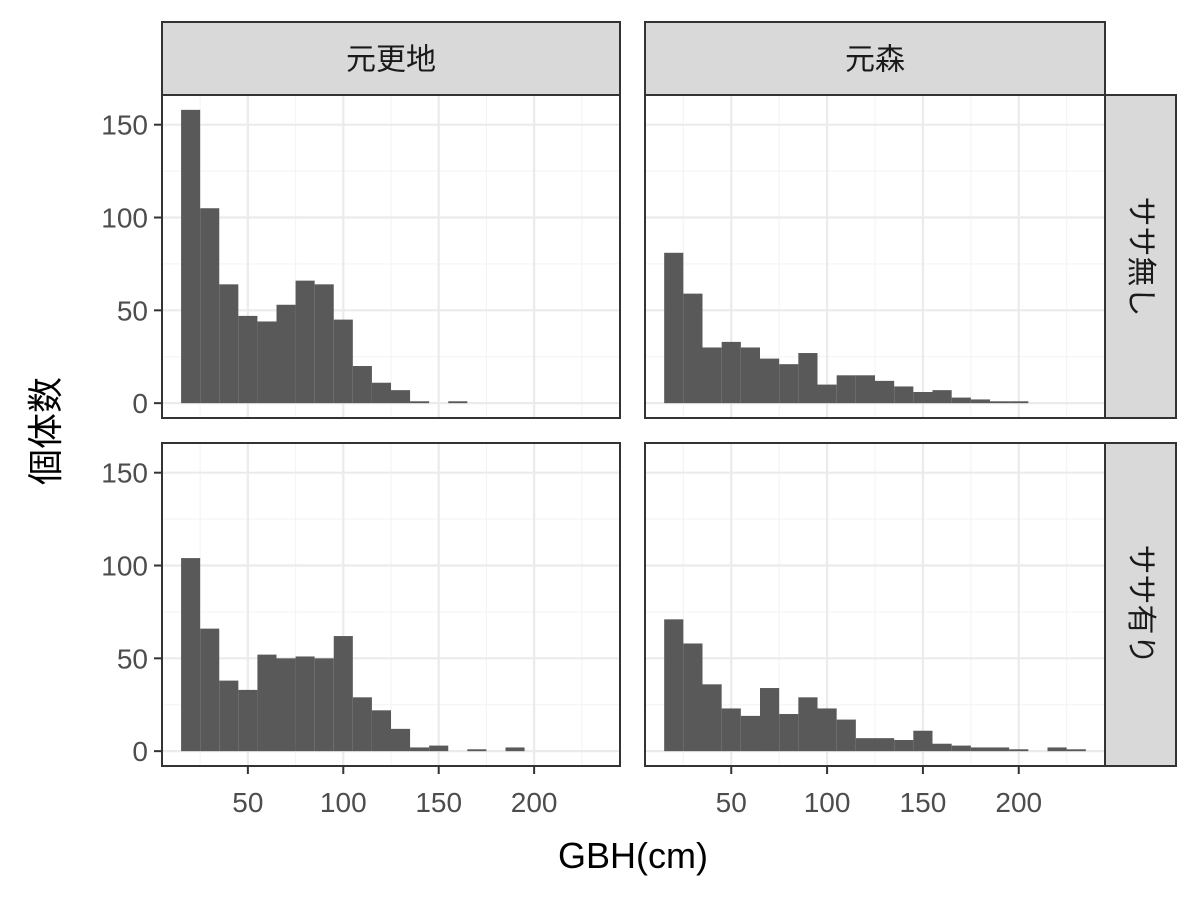  Describe the element at coordinates (46, 431) in the screenshot. I see `y-axis-title: 個体数` at that location.